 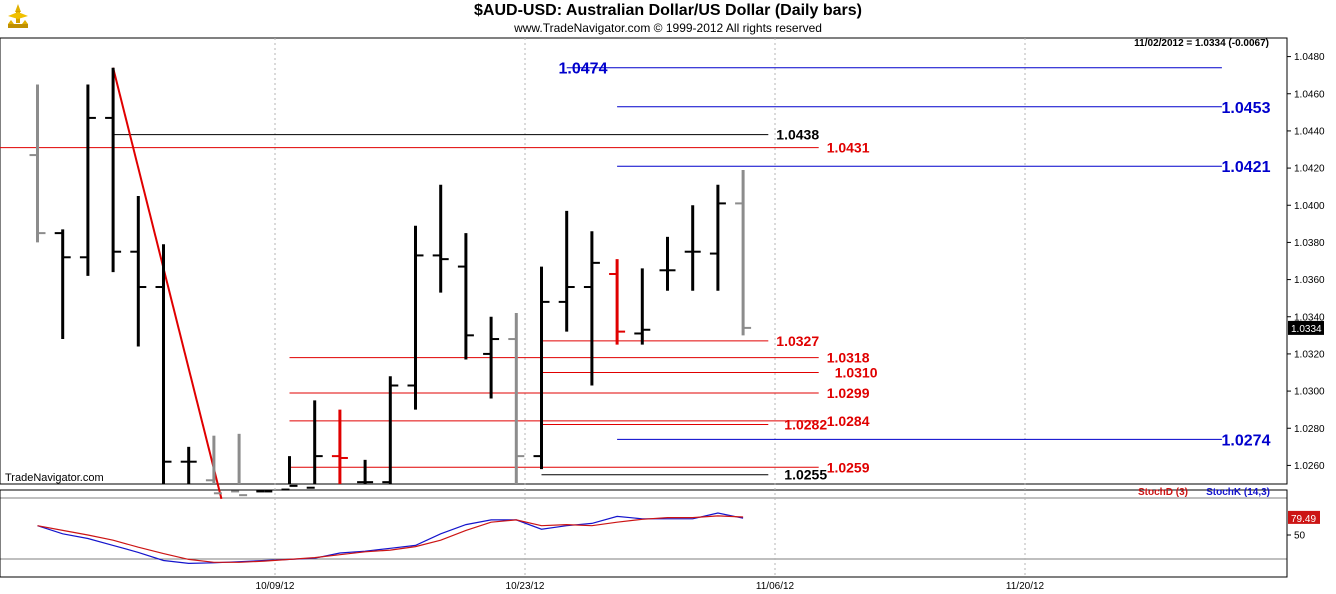 I want to click on x-tick-label: 10/23/12, so click(x=525, y=586).